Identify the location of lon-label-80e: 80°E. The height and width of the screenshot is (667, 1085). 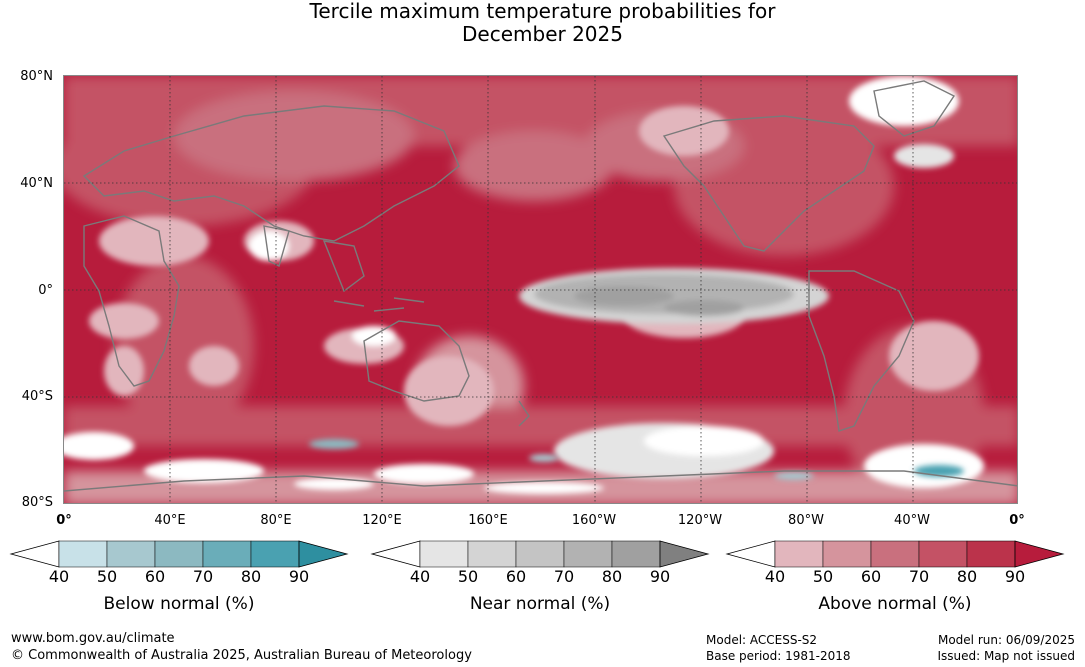
(276, 520).